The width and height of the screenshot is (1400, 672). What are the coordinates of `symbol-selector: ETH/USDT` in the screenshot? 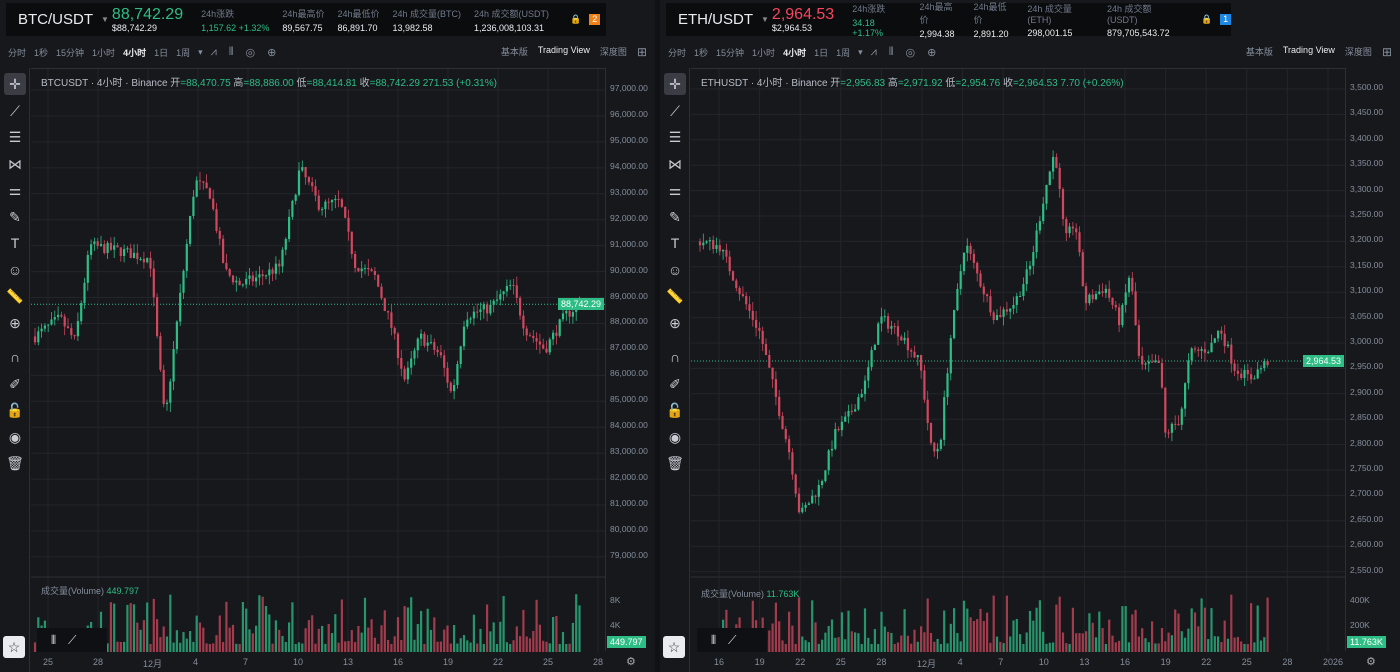 It's located at (715, 19).